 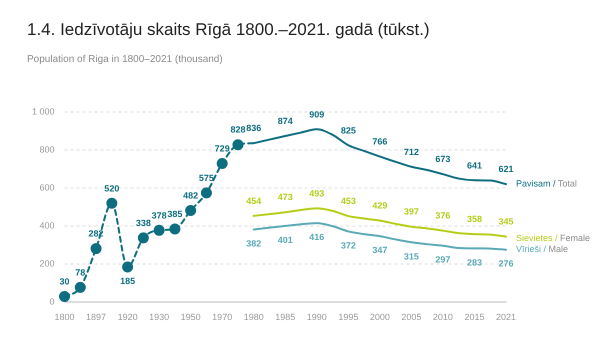 What do you see at coordinates (380, 141) in the screenshot?
I see `data-label: 766` at bounding box center [380, 141].